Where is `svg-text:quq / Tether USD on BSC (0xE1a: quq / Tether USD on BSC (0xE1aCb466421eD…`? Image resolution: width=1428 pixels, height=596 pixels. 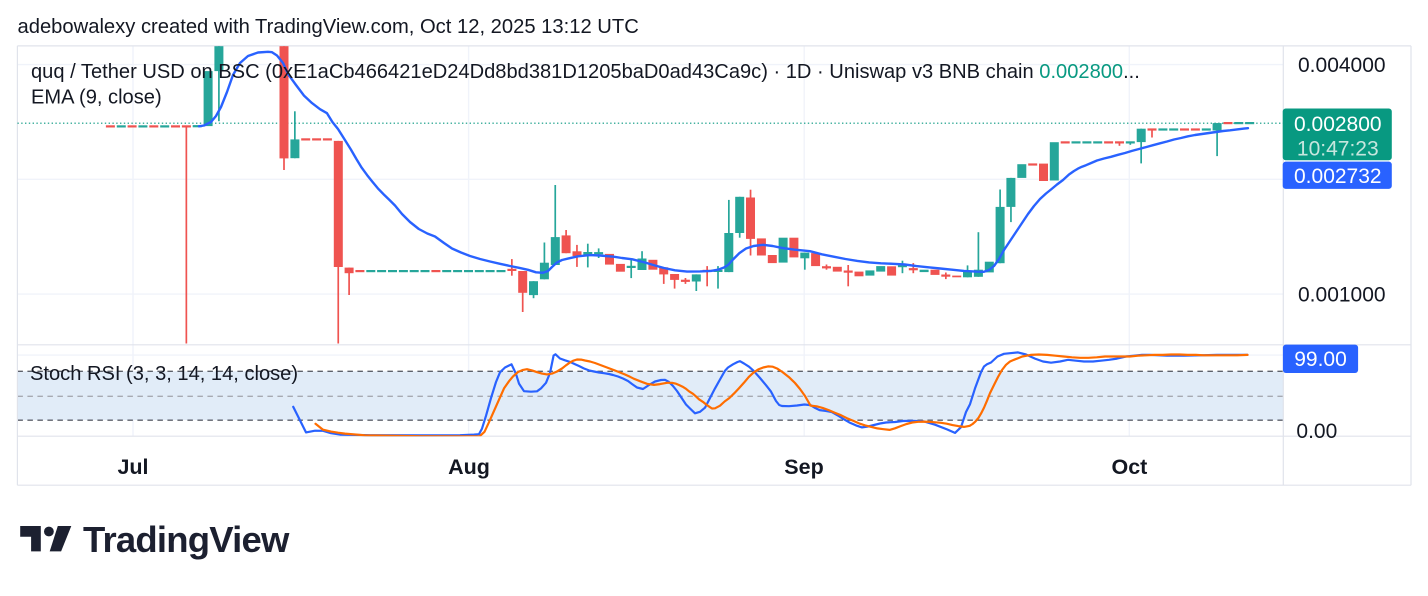
svg-text:quq / Tether USD on BSC (0xE1a: quq / Tether USD on BSC (0xE1aCb466421eD… is located at coordinates (585, 72).